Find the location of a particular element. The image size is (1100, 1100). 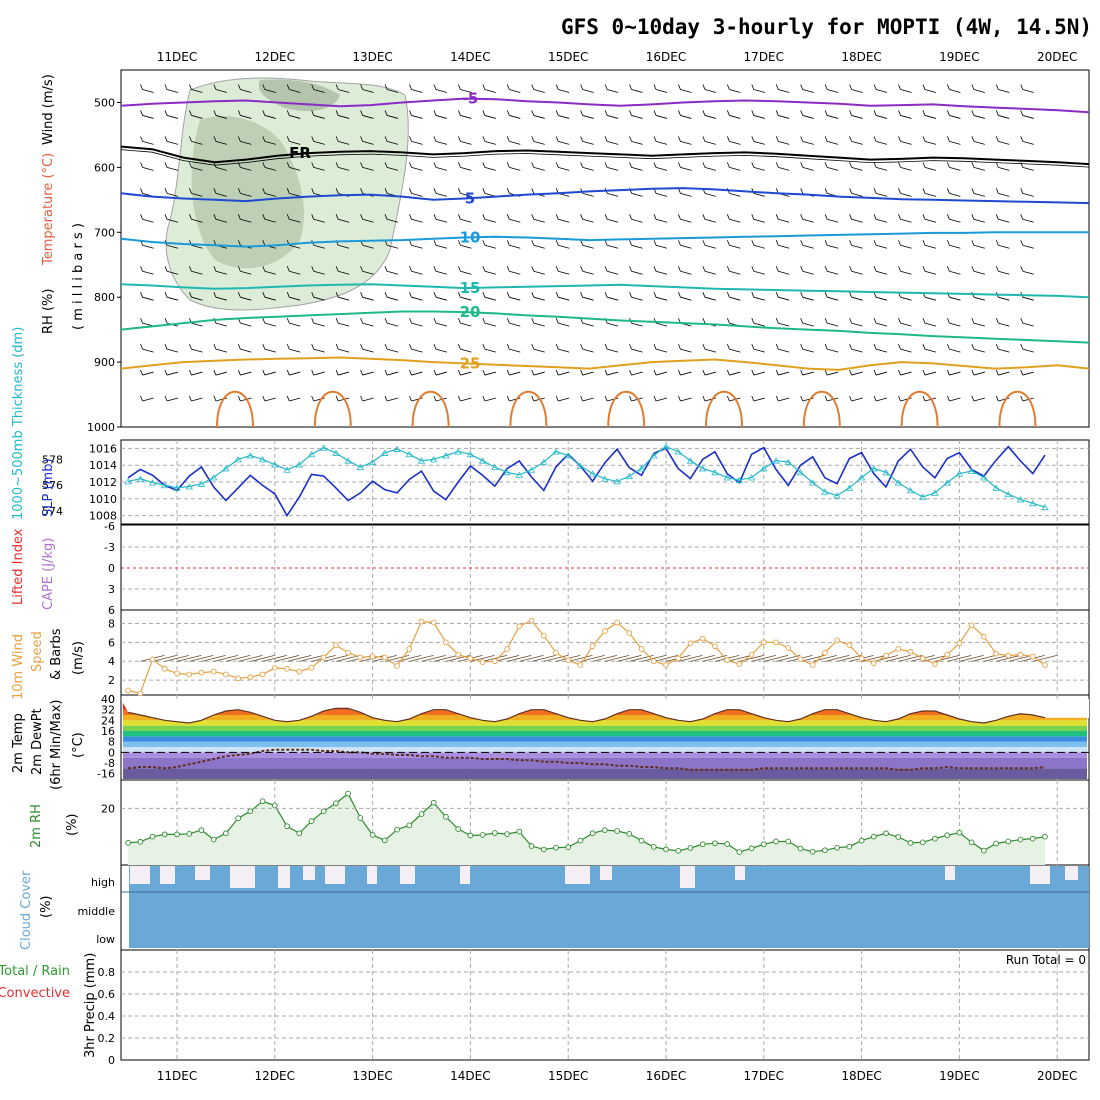

thickness-ylabels: 1000~500mb Thickness (dm) SLP (mb) is located at coordinates (33, 423).